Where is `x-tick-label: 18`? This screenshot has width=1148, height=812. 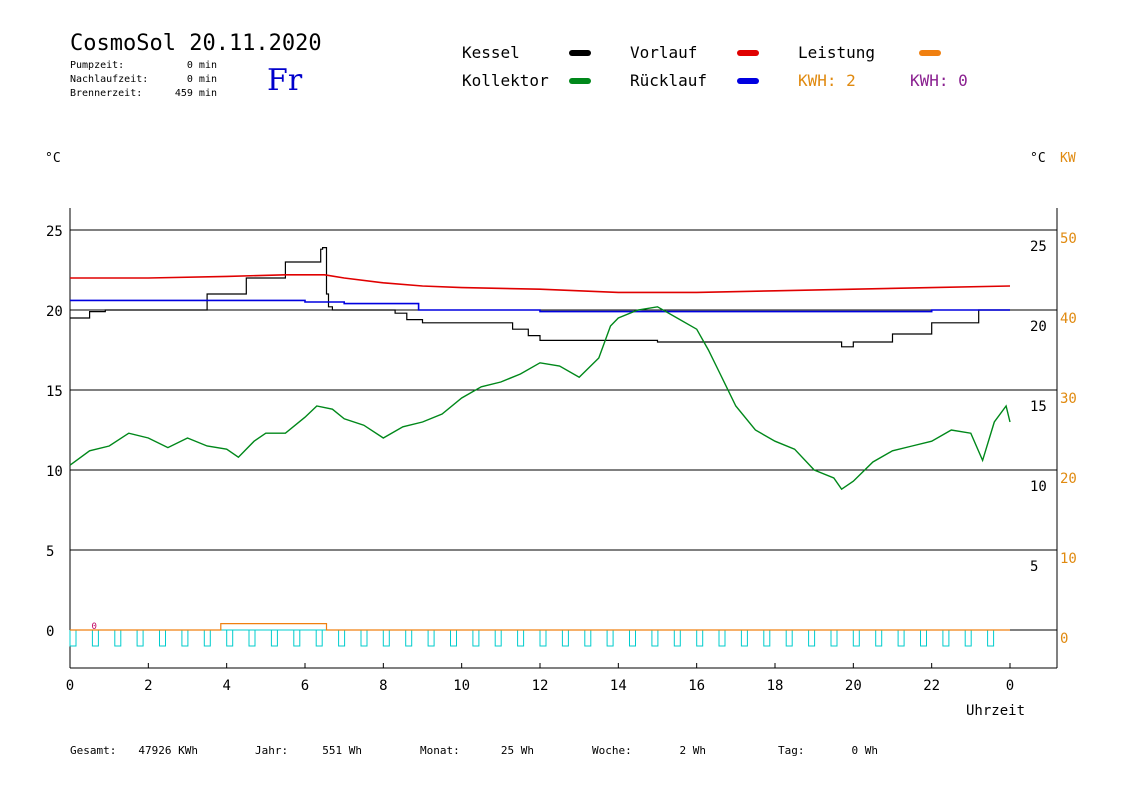
x-tick-label: 18 is located at coordinates (775, 686).